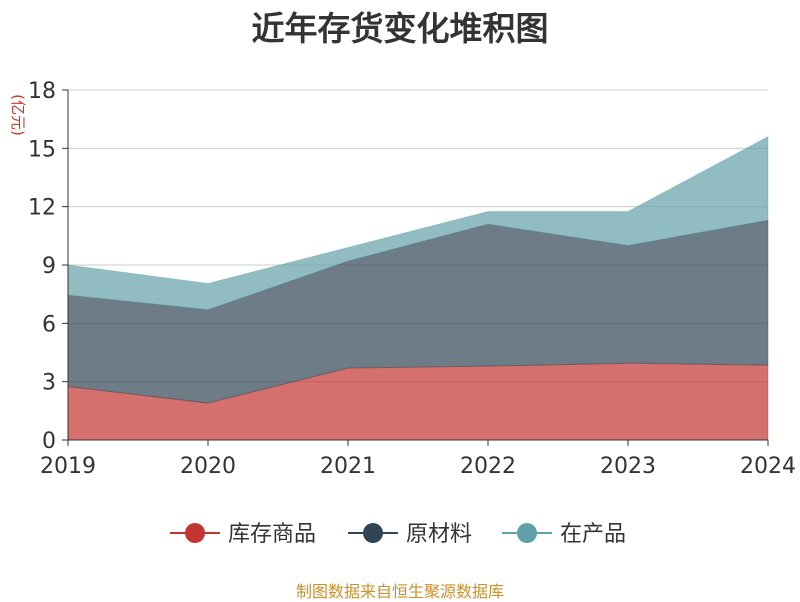 The height and width of the screenshot is (602, 800). What do you see at coordinates (272, 534) in the screenshot?
I see `legend-label: 库存商品` at bounding box center [272, 534].